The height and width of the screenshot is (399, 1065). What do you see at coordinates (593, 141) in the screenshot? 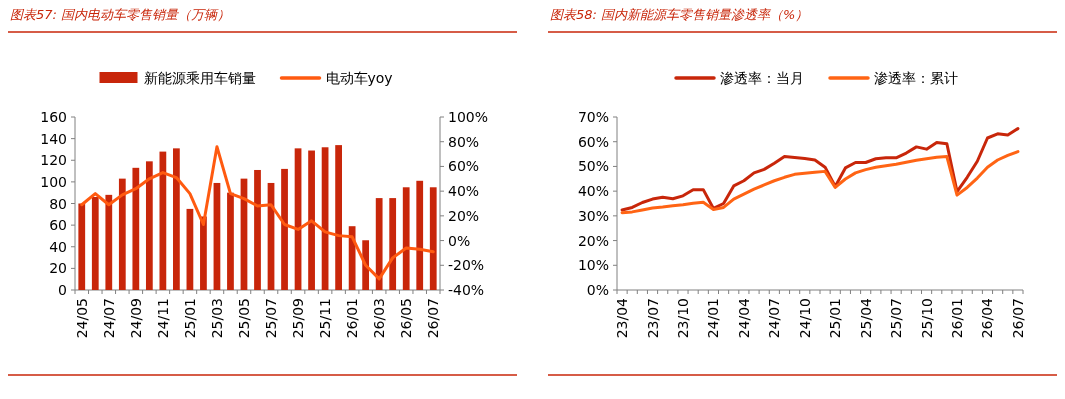
I see `y-tick-label: 60%` at bounding box center [593, 141].